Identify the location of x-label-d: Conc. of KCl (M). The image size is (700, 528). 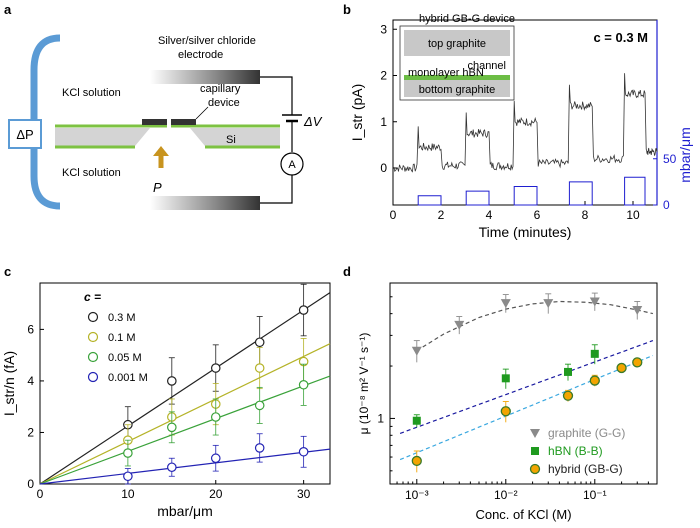
(523, 514).